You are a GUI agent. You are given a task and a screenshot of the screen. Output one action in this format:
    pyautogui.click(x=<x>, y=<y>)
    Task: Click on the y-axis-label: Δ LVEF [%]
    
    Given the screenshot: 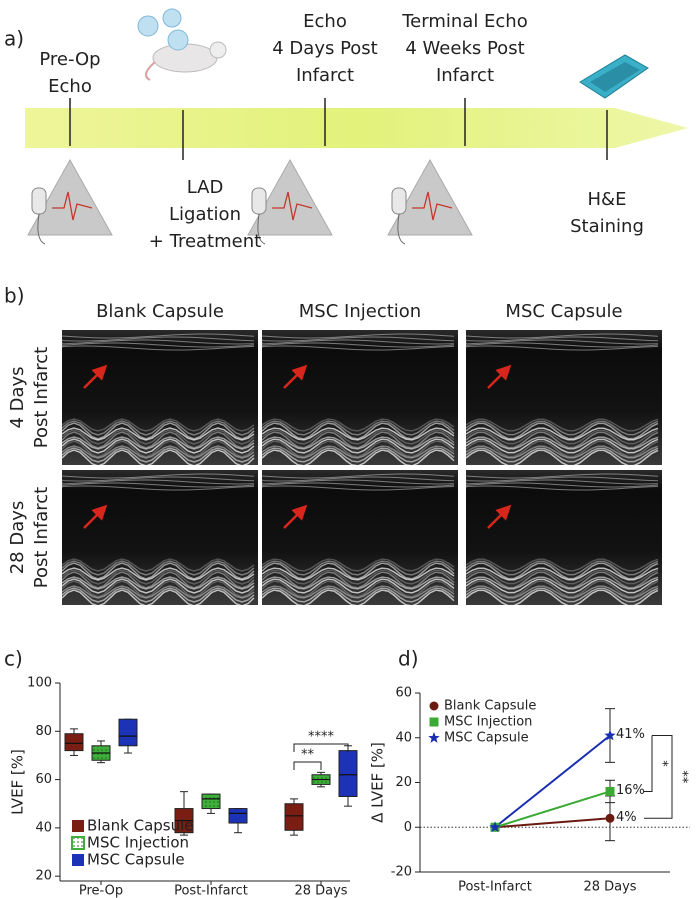 What is the action you would take?
    pyautogui.click(x=378, y=782)
    